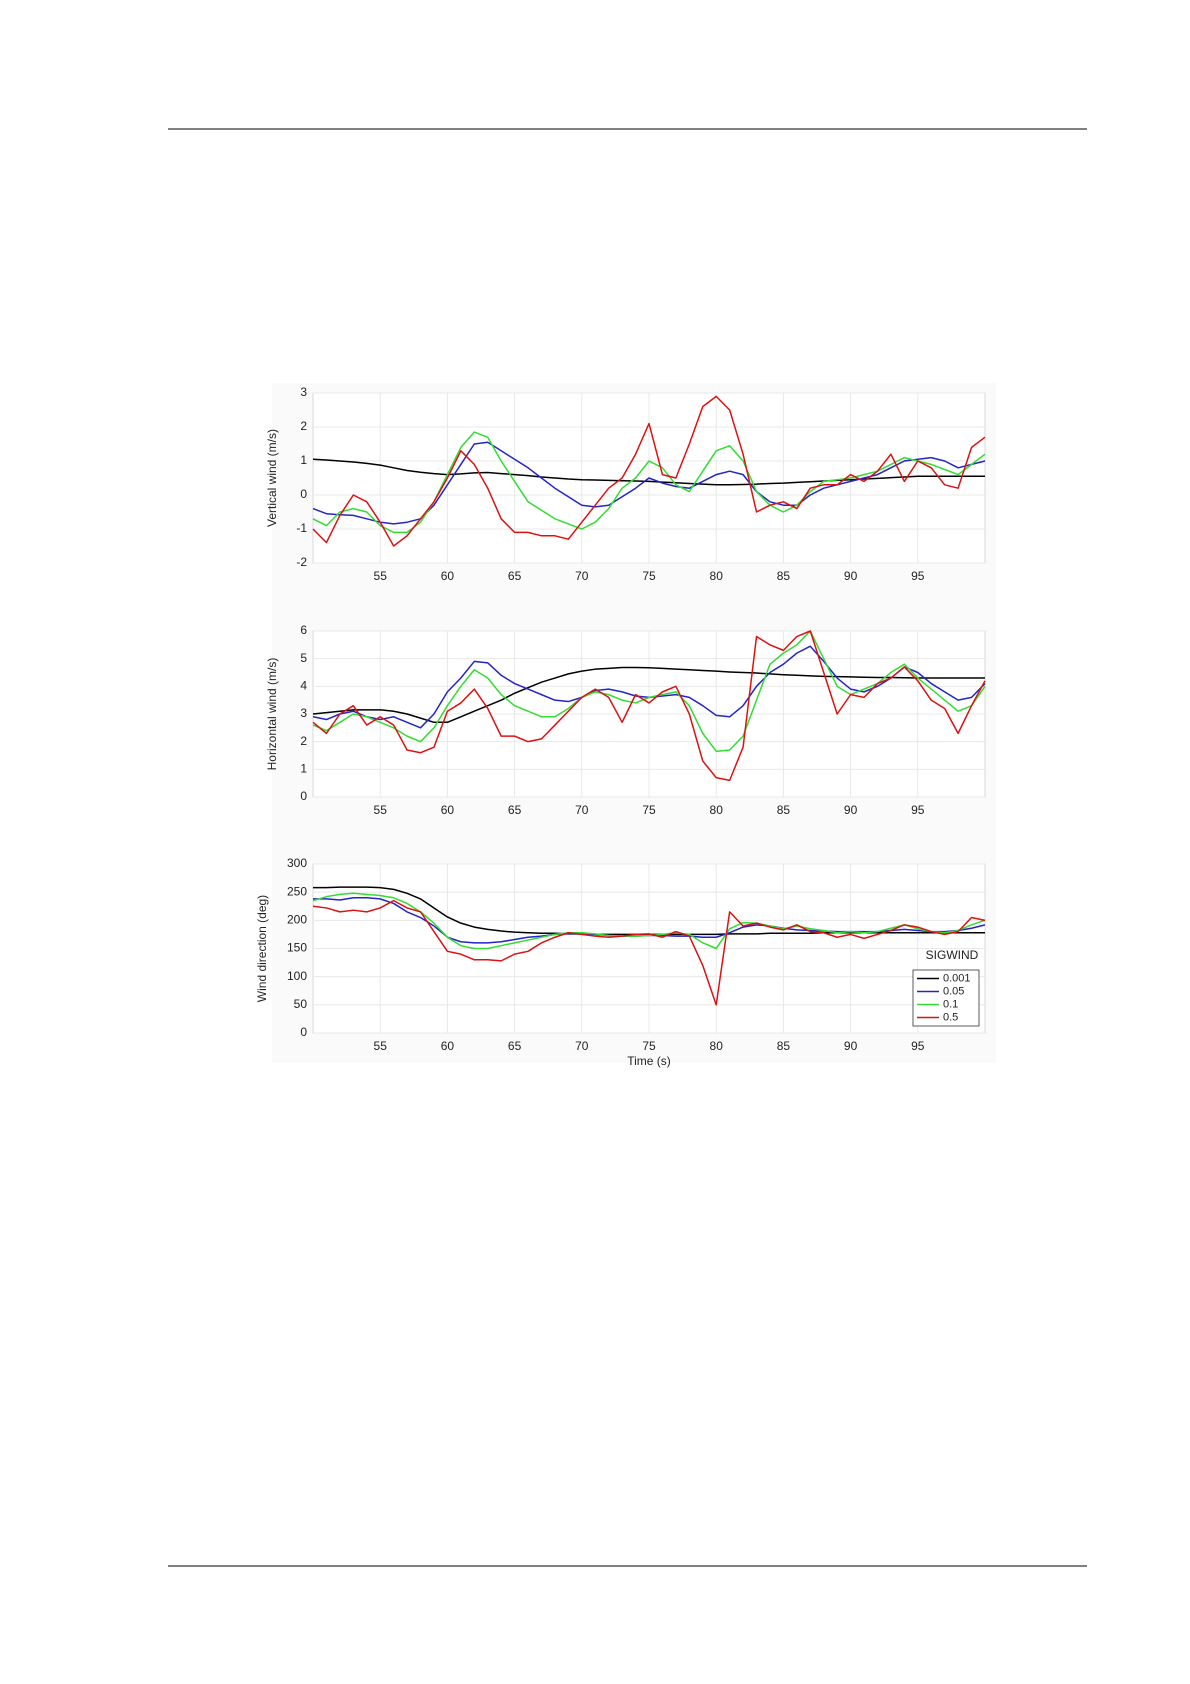 The height and width of the screenshot is (1684, 1190). I want to click on y-tick-label: 250, so click(297, 891).